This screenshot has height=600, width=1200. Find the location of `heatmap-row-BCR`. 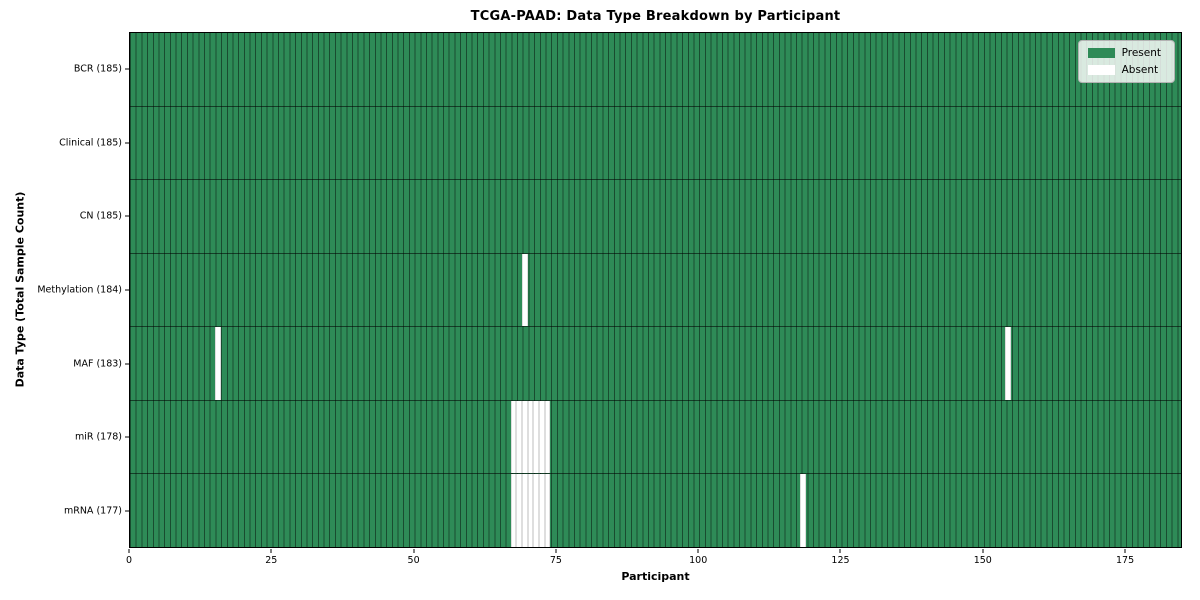

heatmap-row-BCR is located at coordinates (655, 70).